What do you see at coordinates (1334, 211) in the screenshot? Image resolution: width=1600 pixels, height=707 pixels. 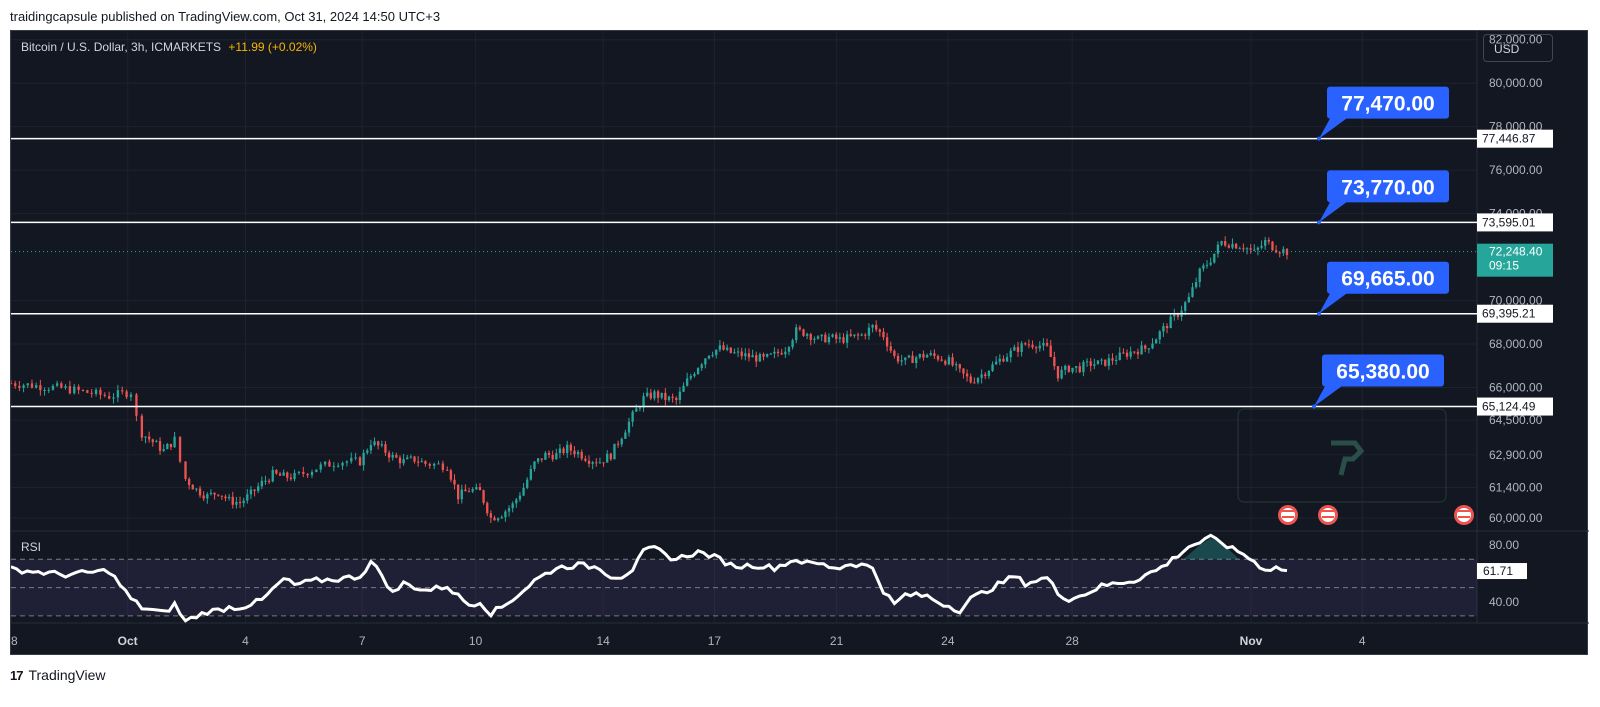 I see `callout-pointer` at bounding box center [1334, 211].